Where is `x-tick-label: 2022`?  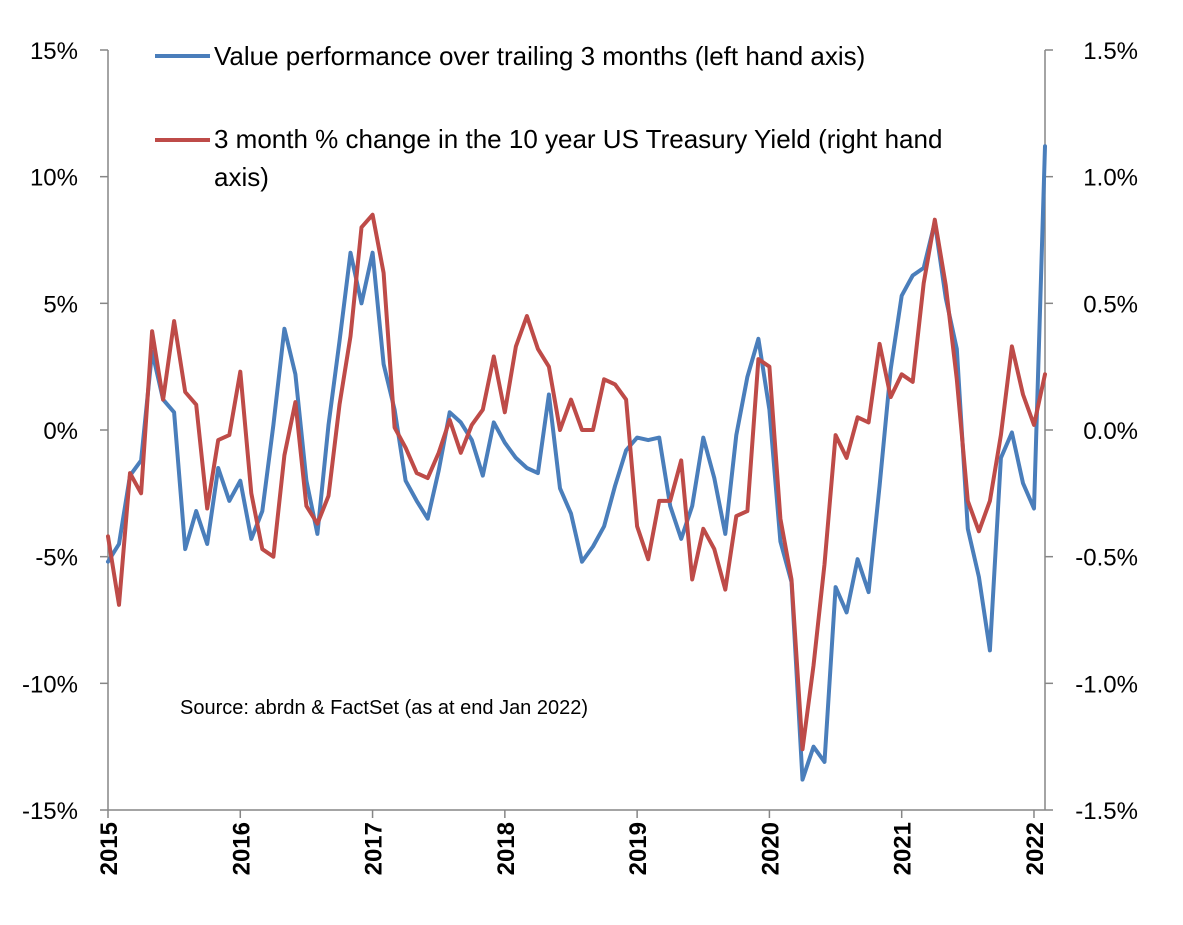
x-tick-label: 2022 is located at coordinates (1035, 848).